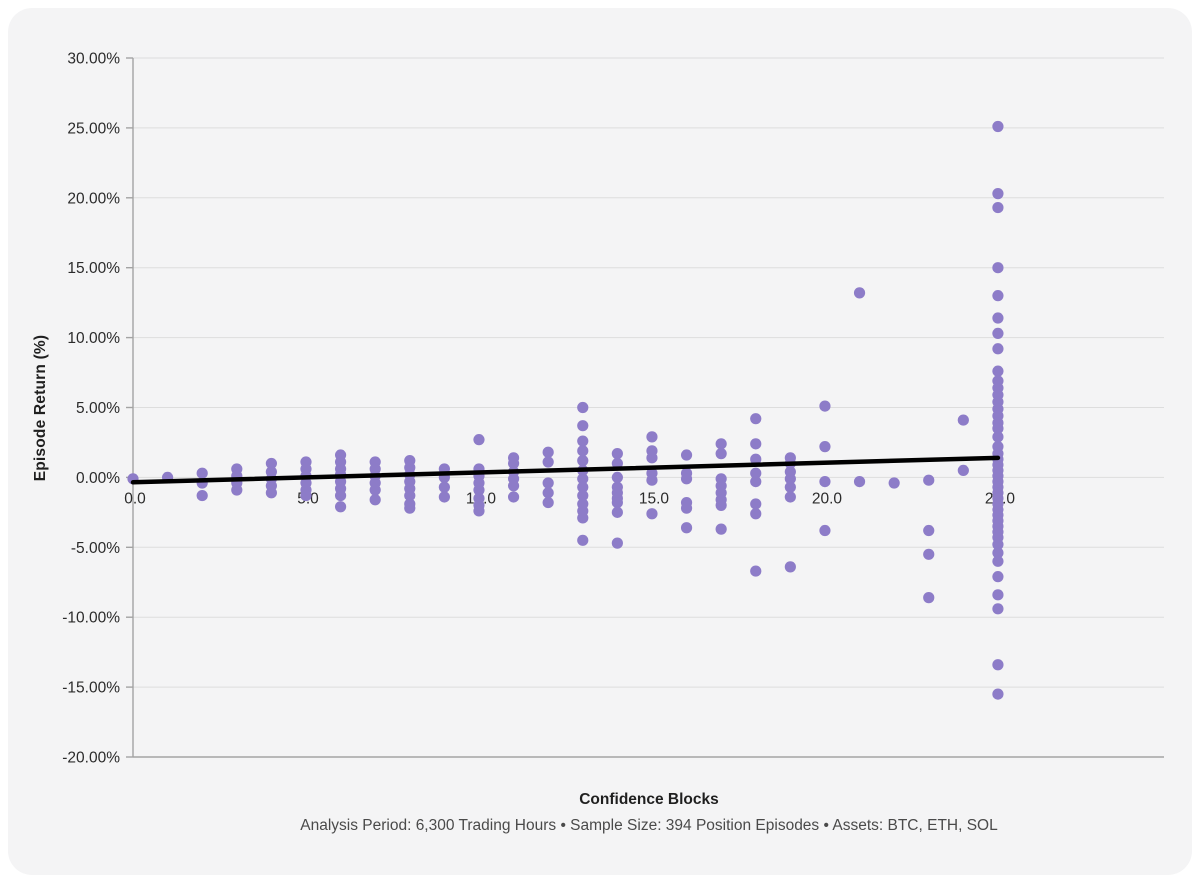 The width and height of the screenshot is (1200, 883). I want to click on x-tick-label: 0.0, so click(135, 498).